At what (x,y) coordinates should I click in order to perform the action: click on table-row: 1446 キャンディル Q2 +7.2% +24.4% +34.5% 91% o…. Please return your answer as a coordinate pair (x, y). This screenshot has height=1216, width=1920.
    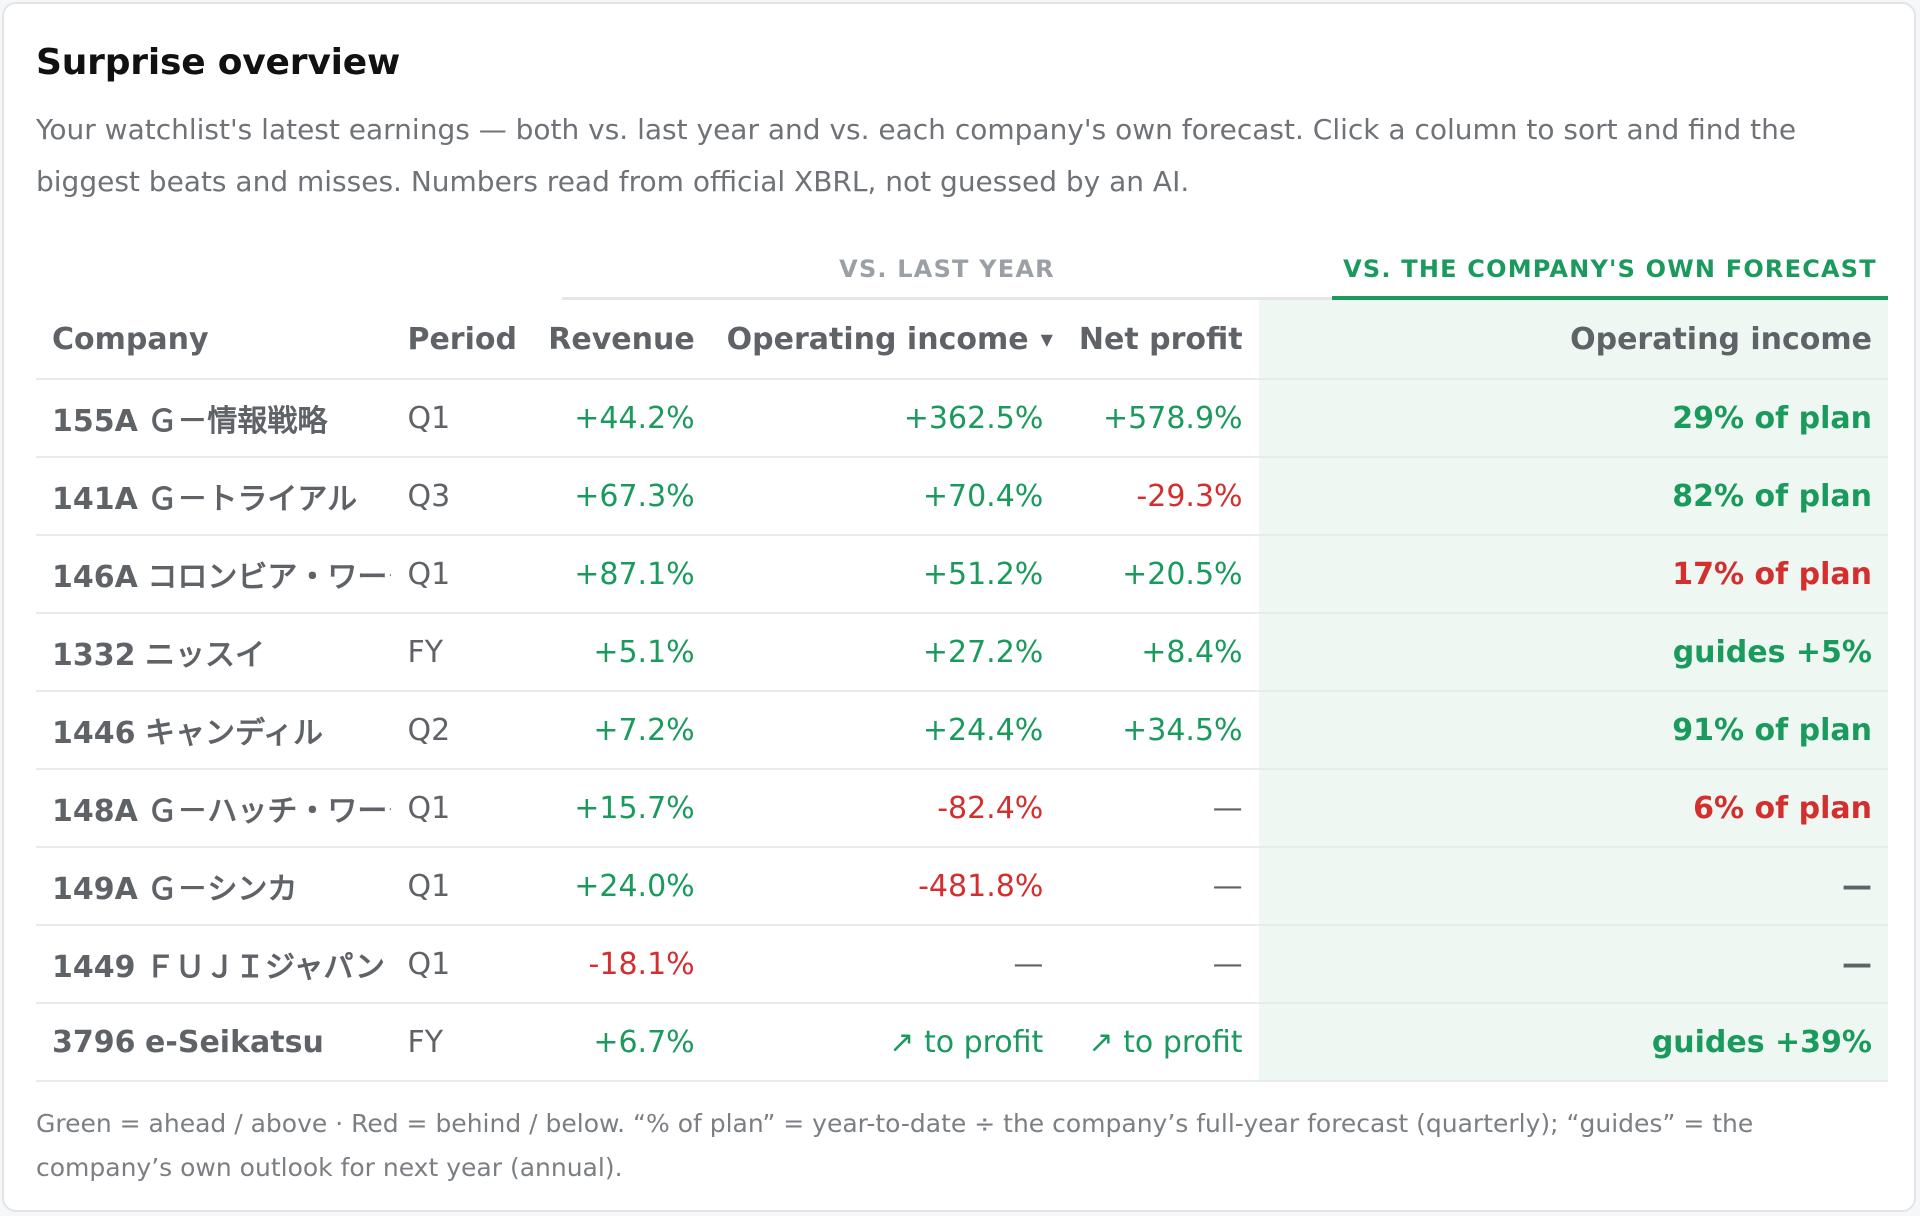
    Looking at the image, I should click on (962, 730).